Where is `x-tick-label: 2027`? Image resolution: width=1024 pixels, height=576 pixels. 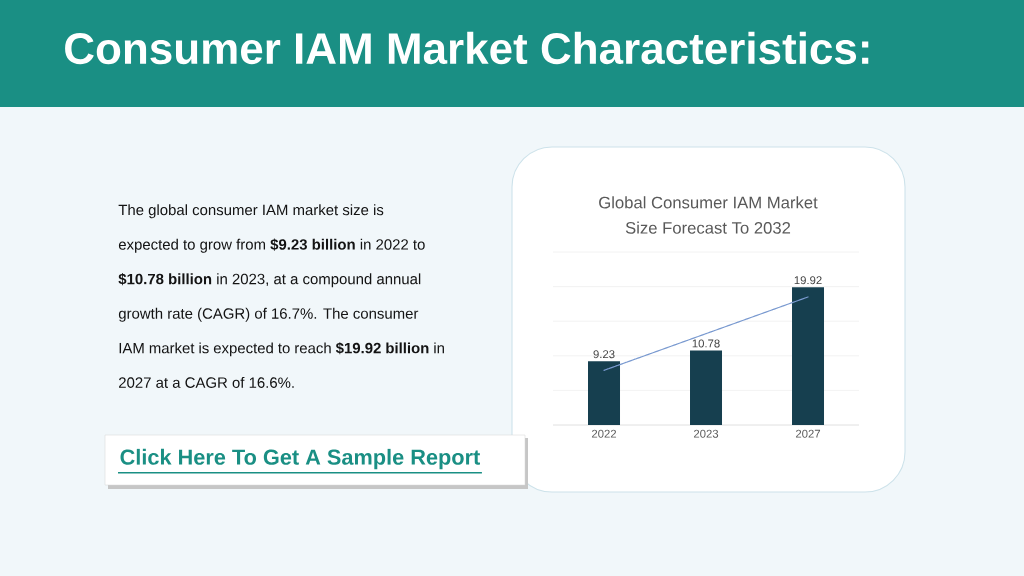 x-tick-label: 2027 is located at coordinates (808, 433).